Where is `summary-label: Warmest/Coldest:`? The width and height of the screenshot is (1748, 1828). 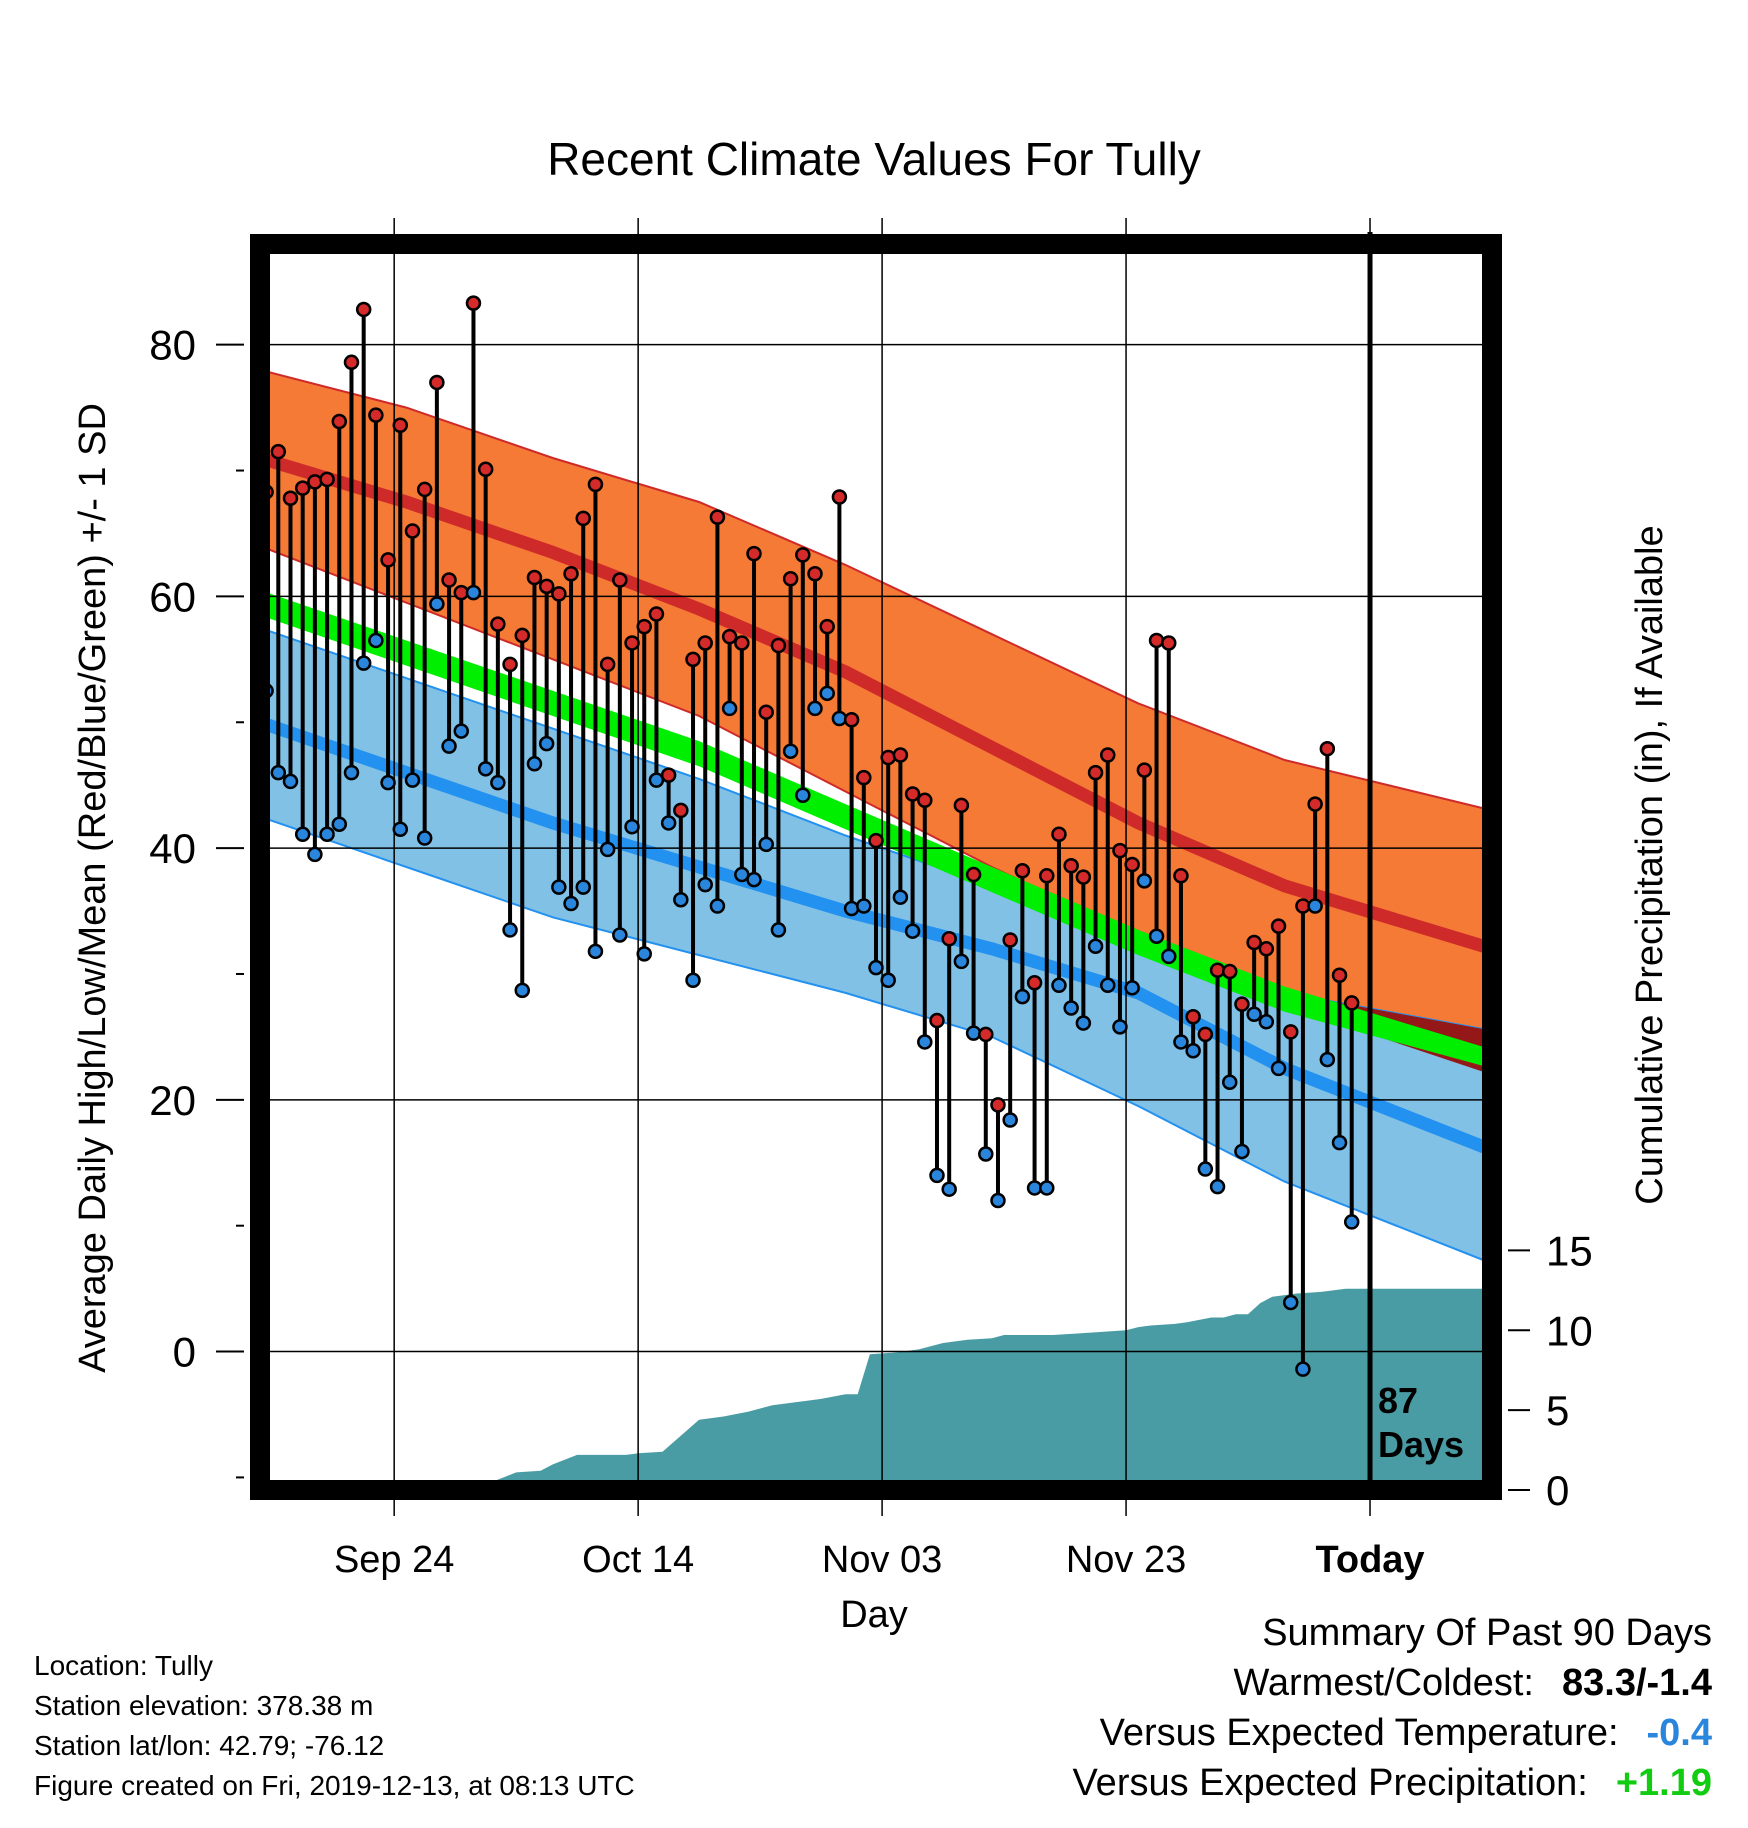
summary-label: Warmest/Coldest: is located at coordinates (1383, 1683).